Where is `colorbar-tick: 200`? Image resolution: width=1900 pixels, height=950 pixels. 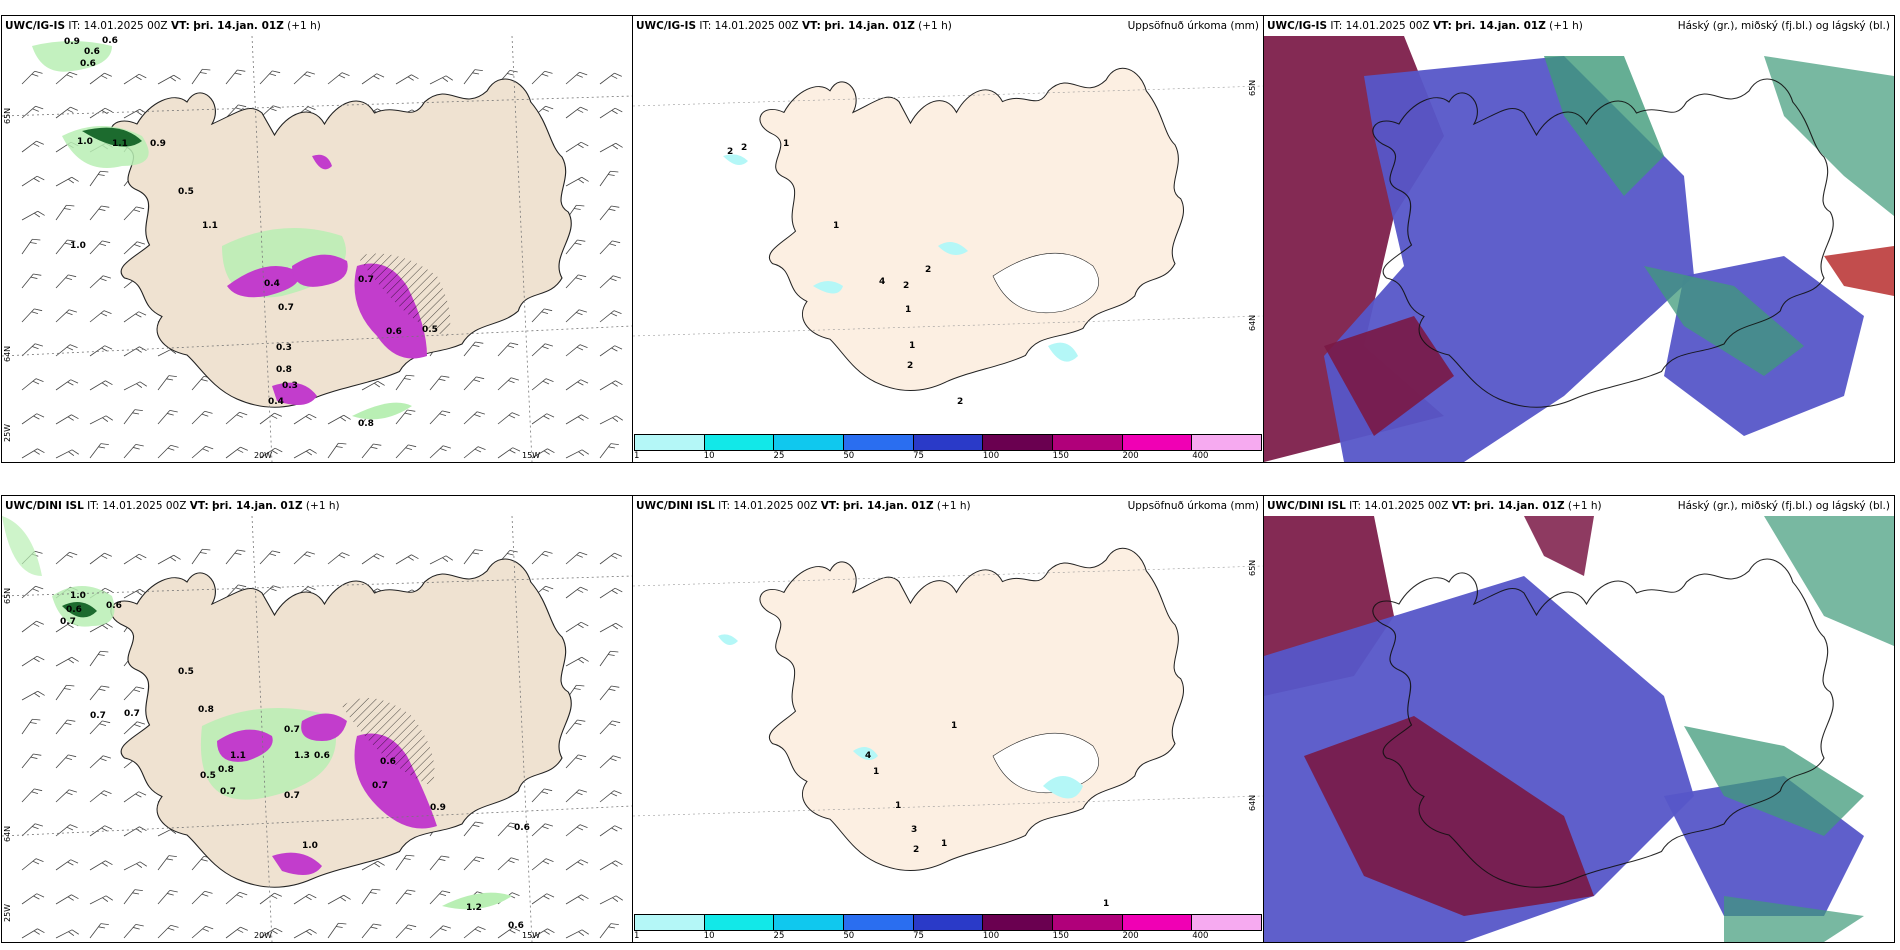
colorbar-tick: 200 is located at coordinates (1130, 456).